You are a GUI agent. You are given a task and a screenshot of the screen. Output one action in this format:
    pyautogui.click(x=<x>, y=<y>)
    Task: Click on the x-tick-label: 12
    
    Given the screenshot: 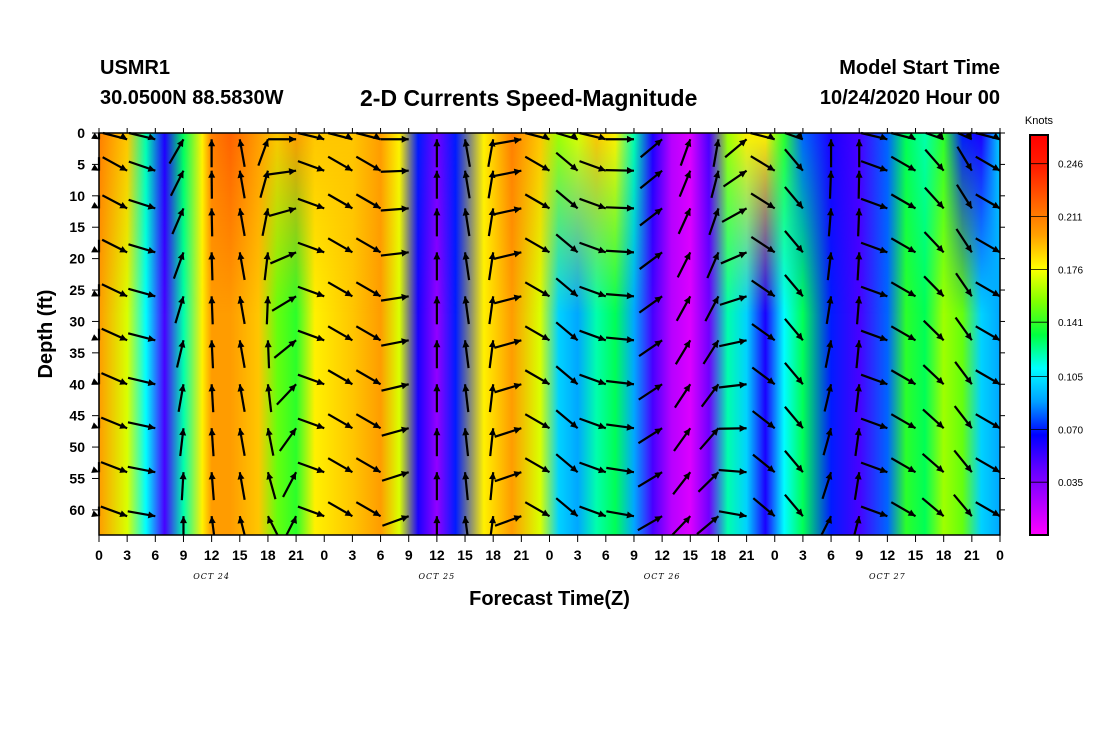 What is the action you would take?
    pyautogui.click(x=888, y=555)
    